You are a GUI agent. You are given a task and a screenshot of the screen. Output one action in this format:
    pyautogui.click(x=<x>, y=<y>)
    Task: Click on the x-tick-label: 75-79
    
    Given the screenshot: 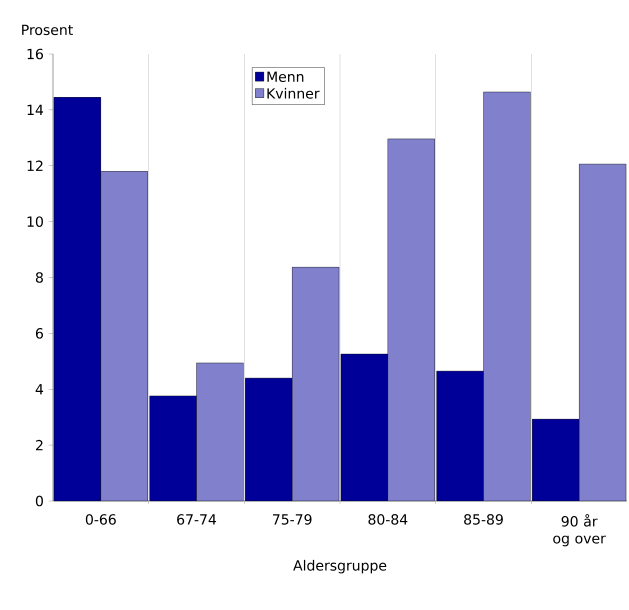 What is the action you would take?
    pyautogui.click(x=292, y=519)
    